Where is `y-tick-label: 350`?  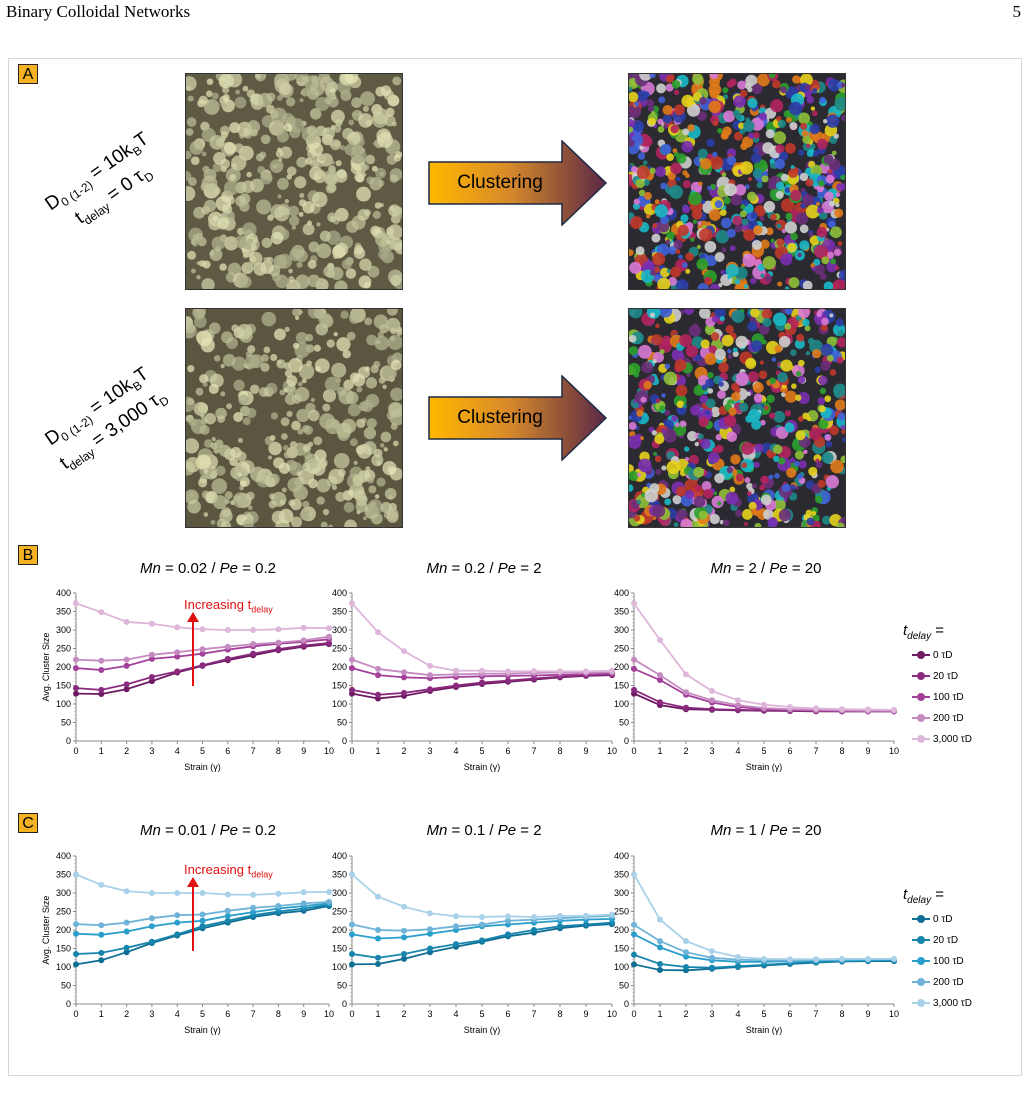
y-tick-label: 350 is located at coordinates (621, 612).